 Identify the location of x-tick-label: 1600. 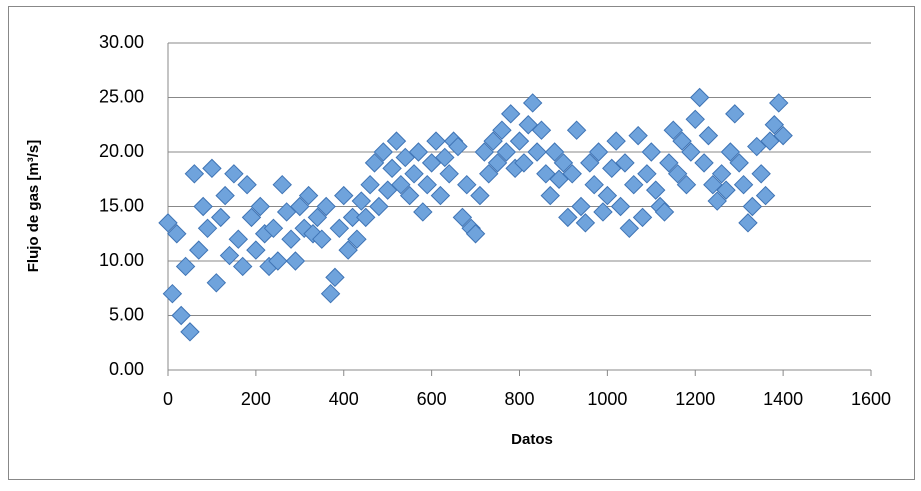
(871, 399).